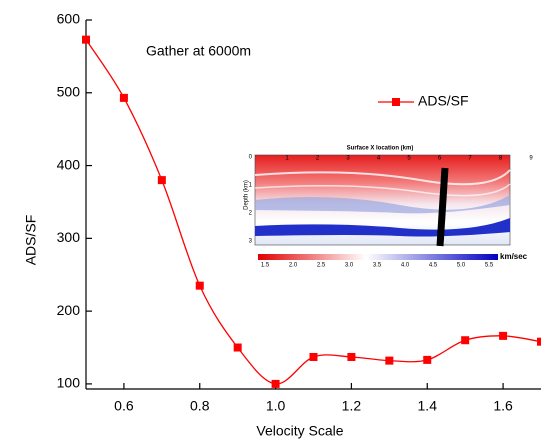  Describe the element at coordinates (69, 164) in the screenshot. I see `y-tick-label: 400` at that location.